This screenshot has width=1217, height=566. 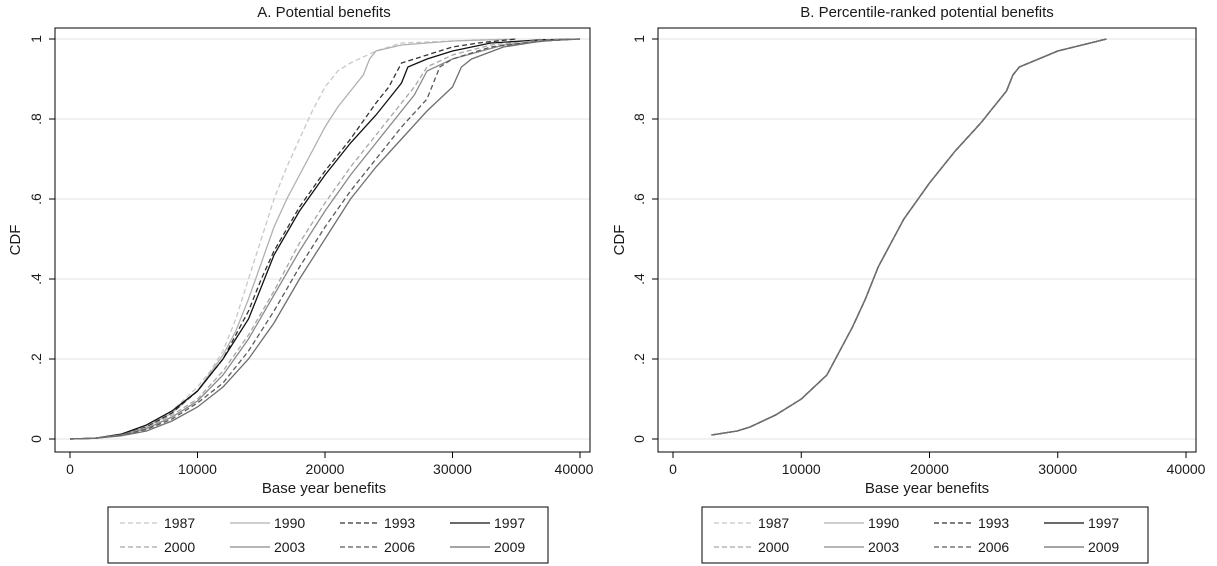 What do you see at coordinates (324, 488) in the screenshot?
I see `panel-a-xlabel: Base year benefits` at bounding box center [324, 488].